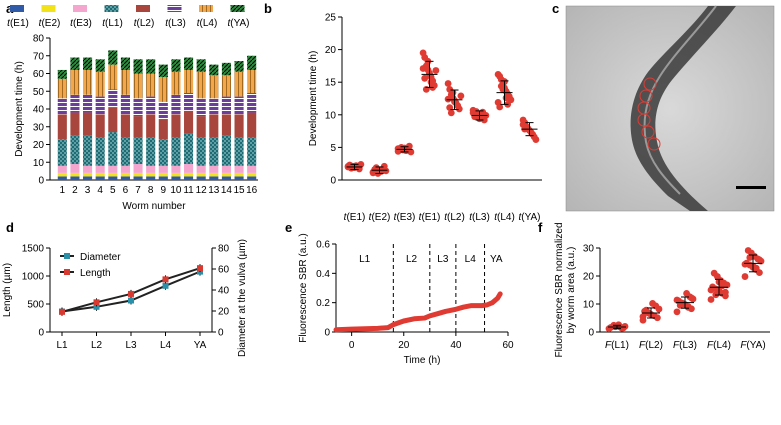 Image resolution: width=781 pixels, height=425 pixels. Describe the element at coordinates (571, 290) in the screenshot. I see `y-axis-label-line2: by worm area (a.u.)` at that location.